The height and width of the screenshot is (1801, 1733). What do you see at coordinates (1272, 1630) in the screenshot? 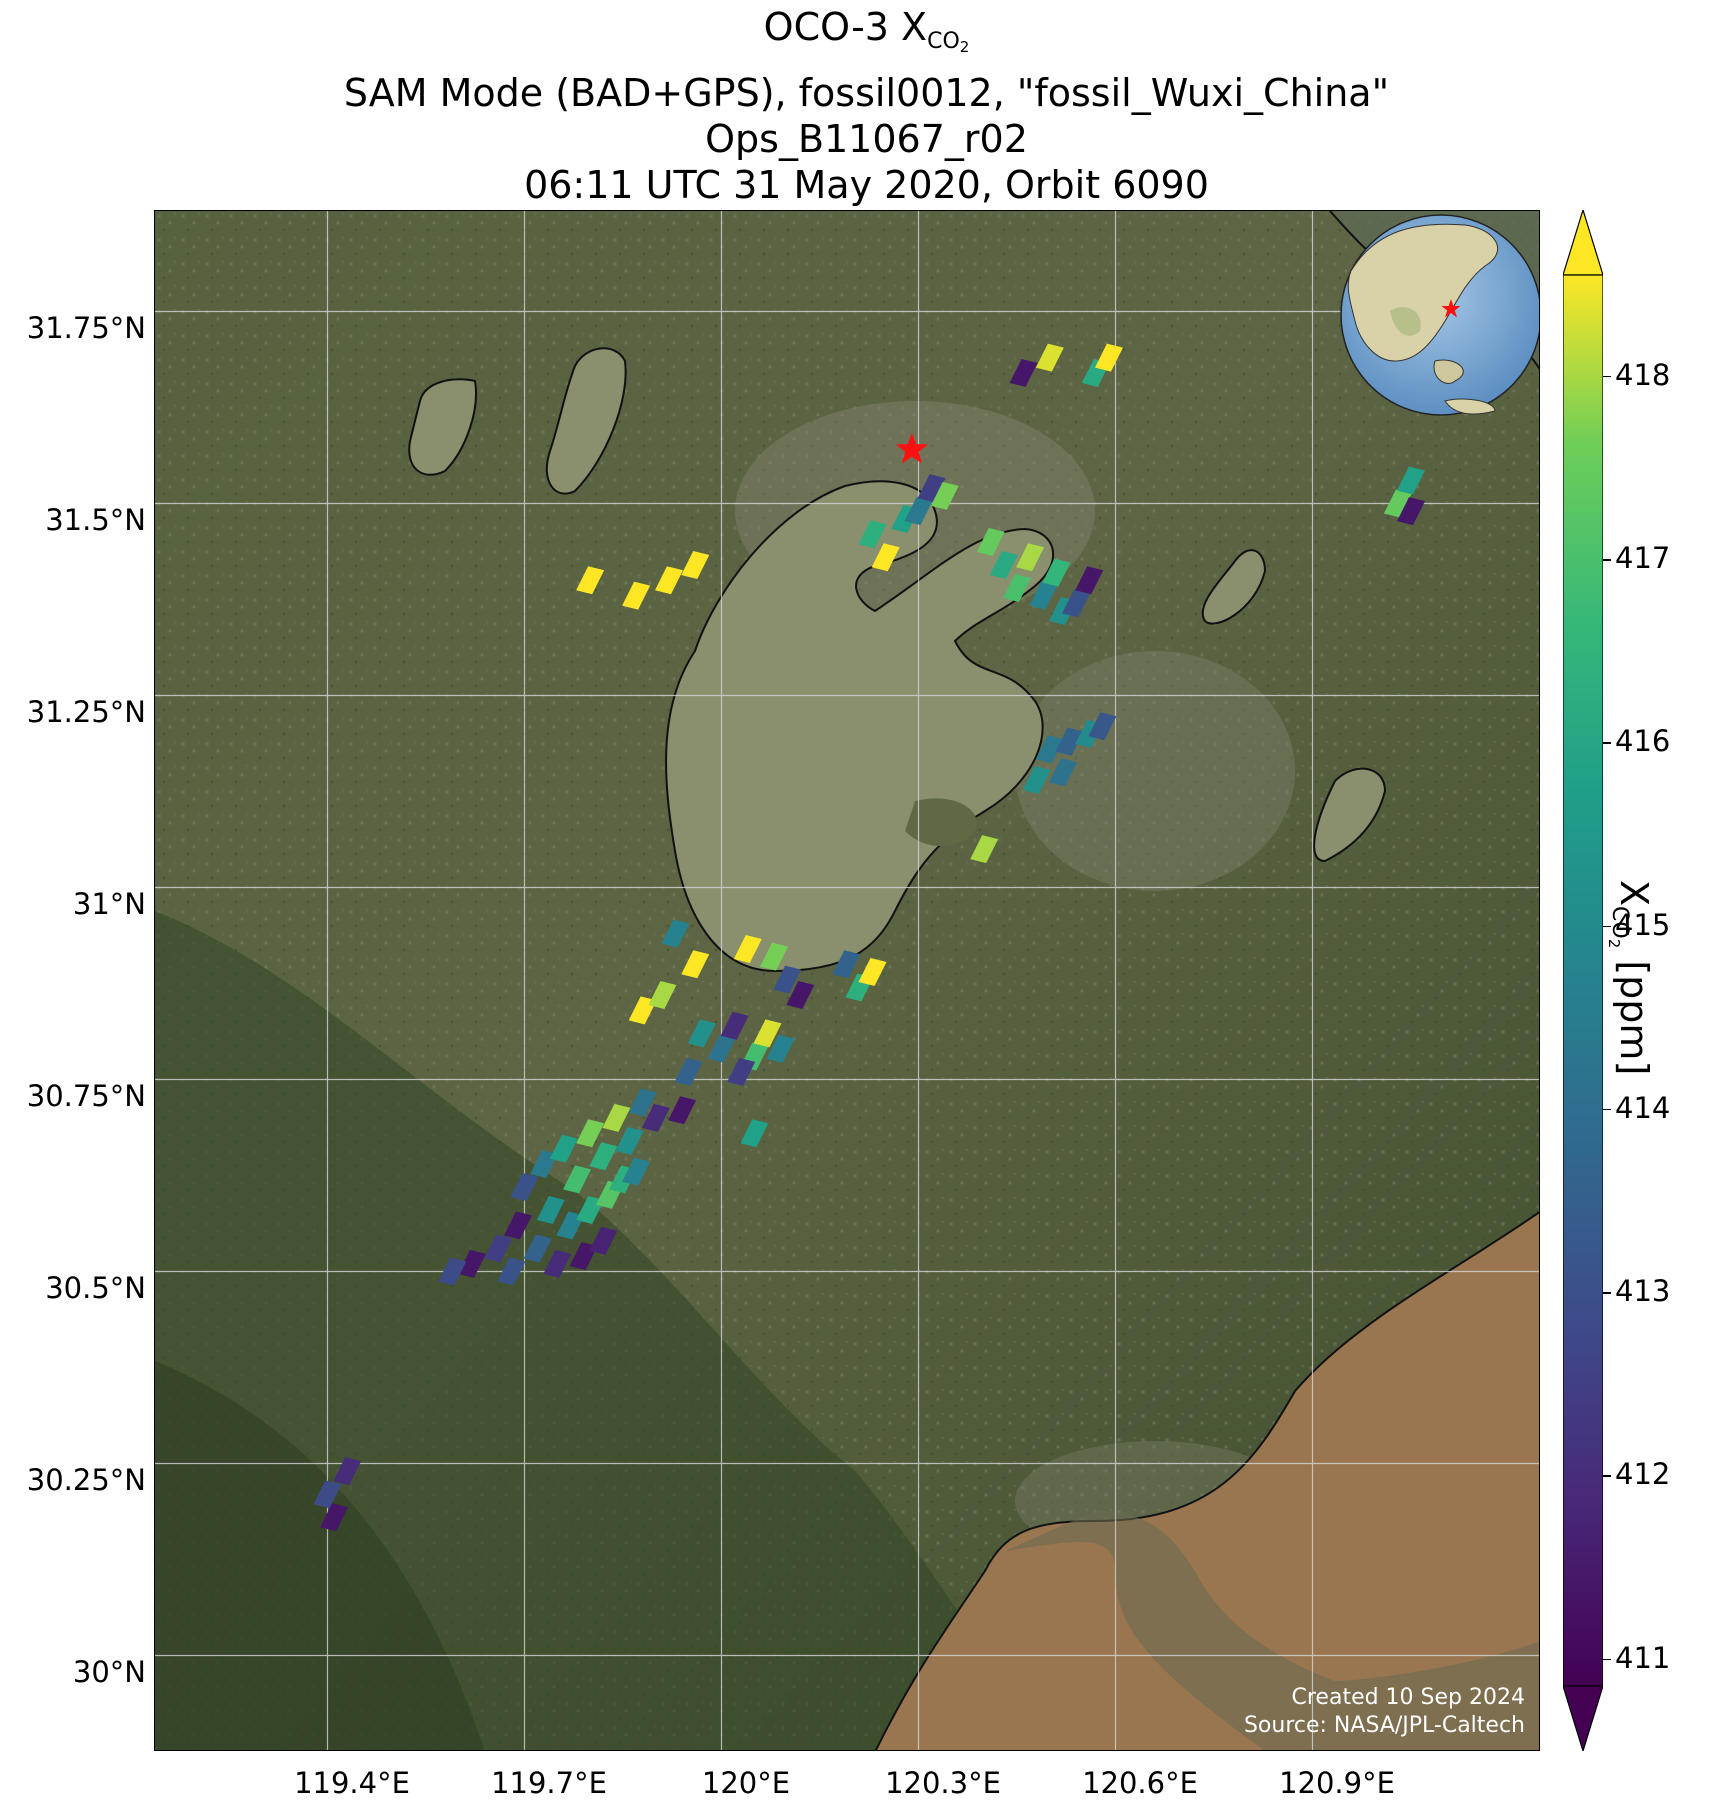
I see `south-shore-plain` at bounding box center [1272, 1630].